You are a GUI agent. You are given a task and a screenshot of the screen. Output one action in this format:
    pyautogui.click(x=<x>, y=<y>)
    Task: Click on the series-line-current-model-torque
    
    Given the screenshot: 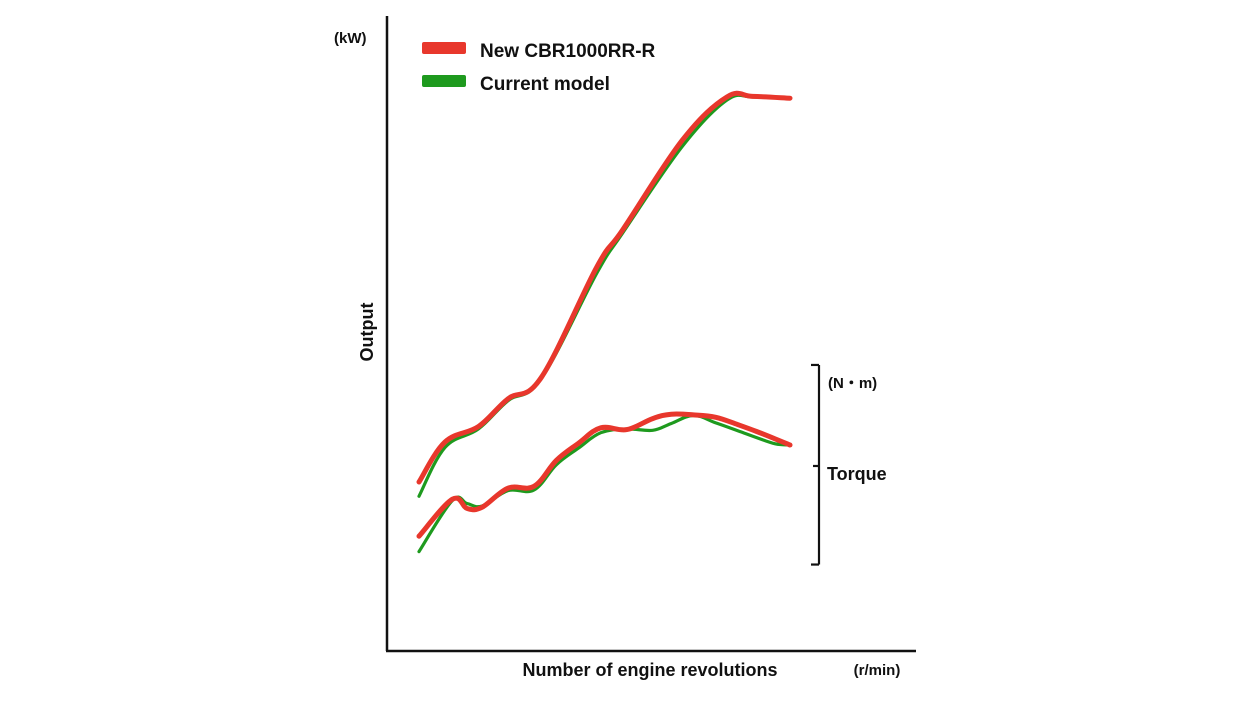 What is the action you would take?
    pyautogui.click(x=604, y=483)
    